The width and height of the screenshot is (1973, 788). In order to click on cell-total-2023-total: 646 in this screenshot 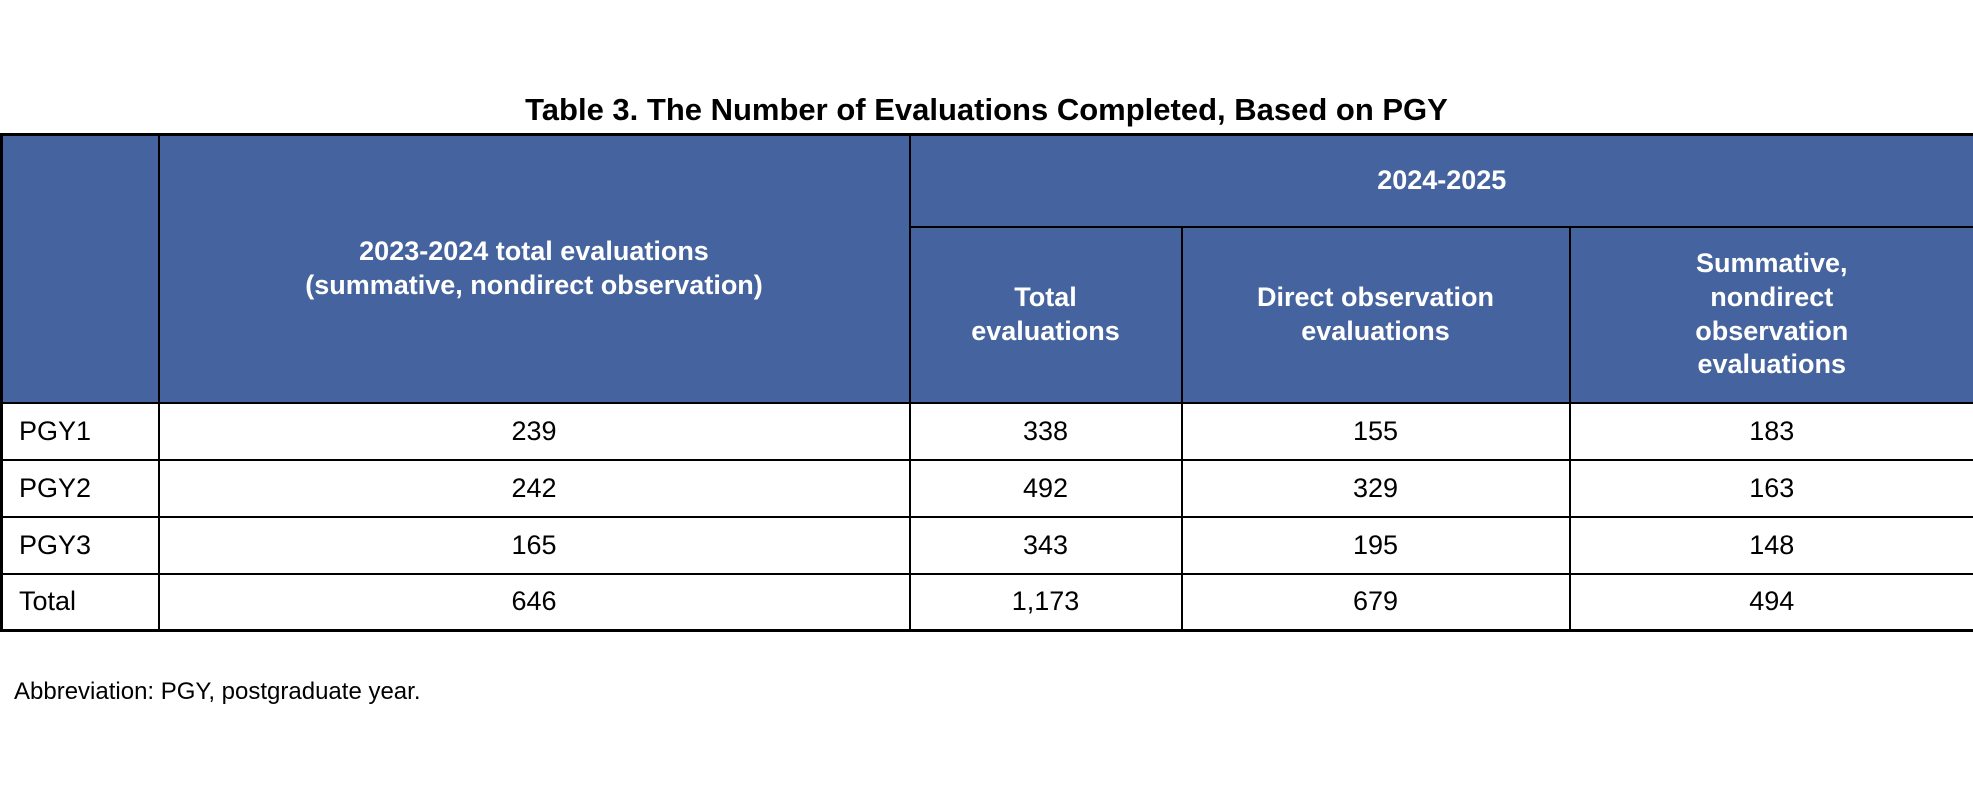, I will do `click(534, 602)`.